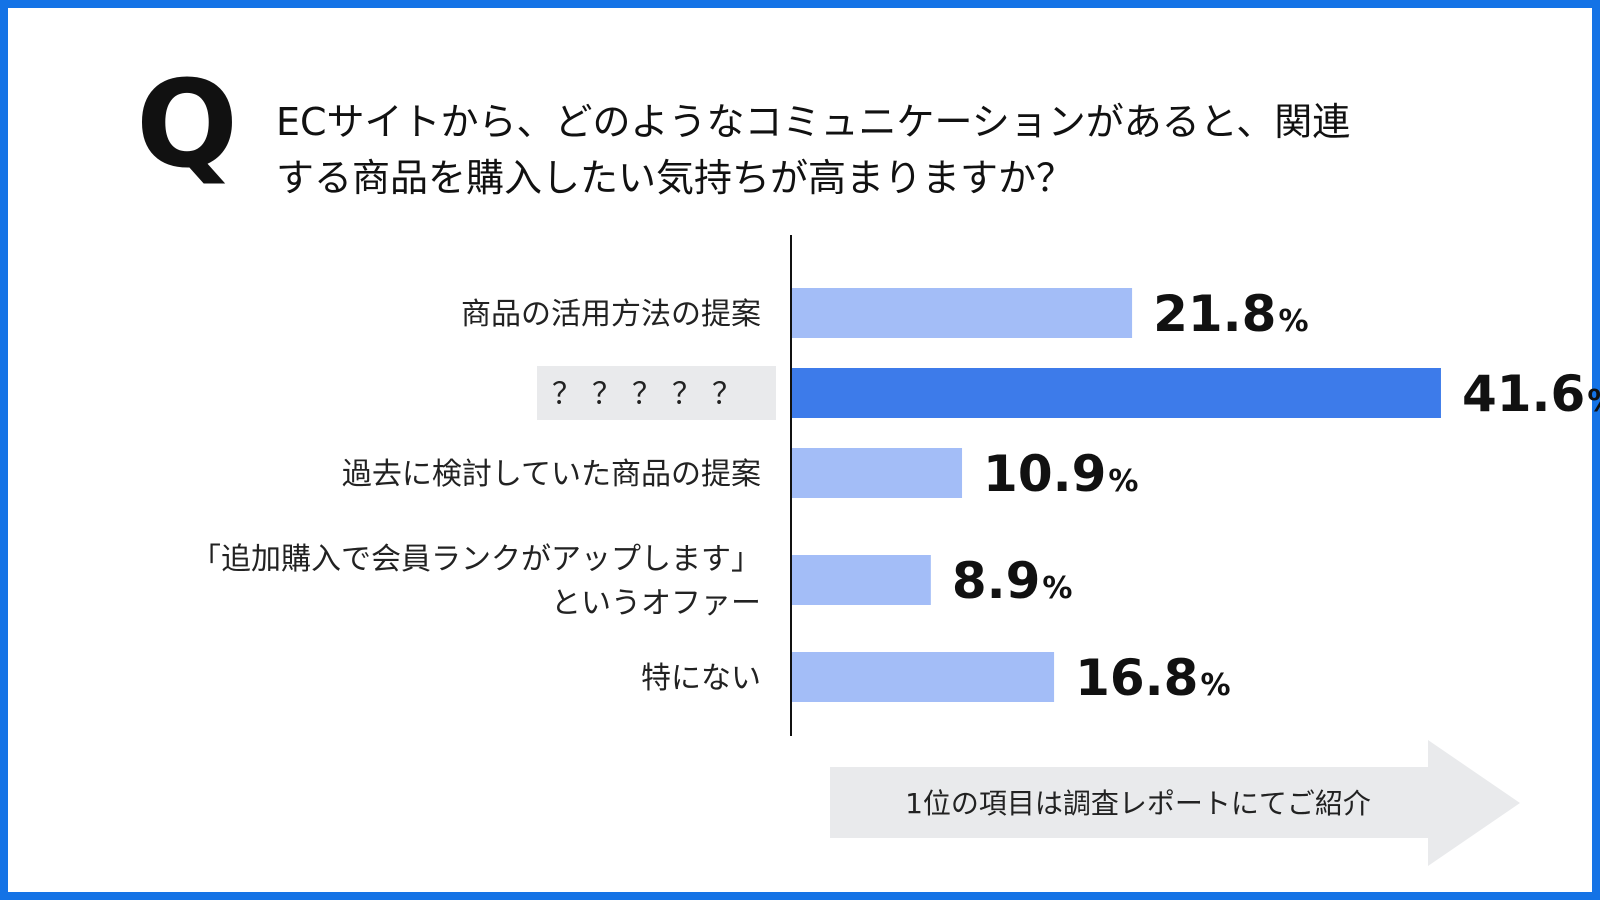 The width and height of the screenshot is (1600, 900). Describe the element at coordinates (1531, 394) in the screenshot. I see `value-label: 41.6%` at that location.